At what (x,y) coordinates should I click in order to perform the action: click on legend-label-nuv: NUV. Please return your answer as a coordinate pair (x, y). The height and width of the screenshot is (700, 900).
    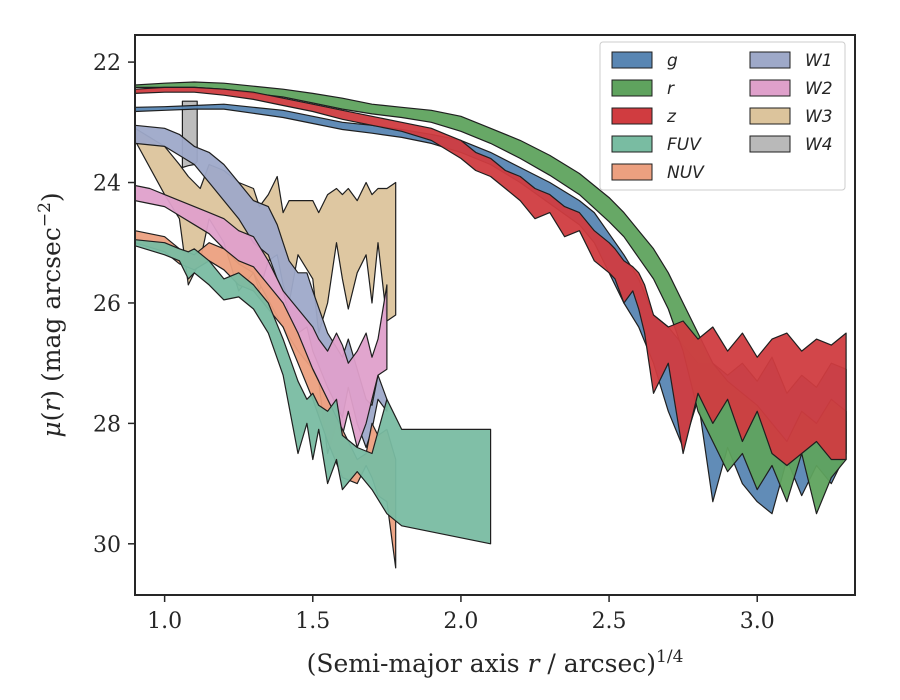
    Looking at the image, I should click on (686, 173).